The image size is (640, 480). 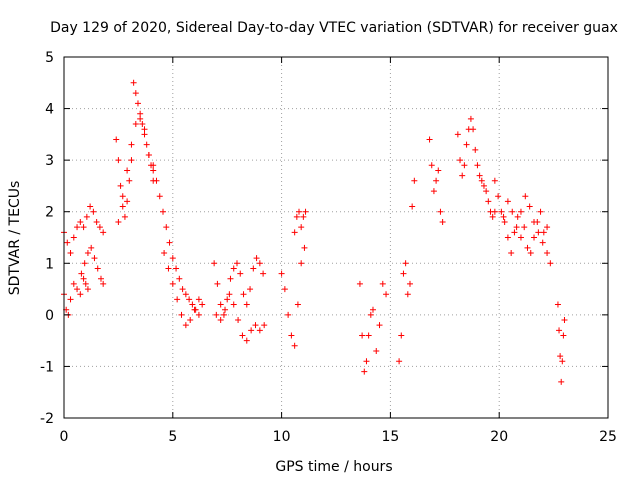 I want to click on x-tick-label: 15, so click(x=390, y=437).